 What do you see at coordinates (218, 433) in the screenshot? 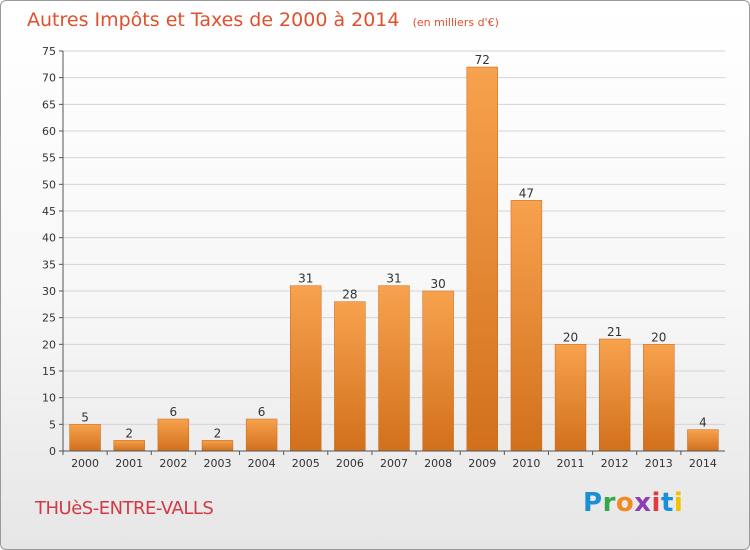
I see `data-label-2003: 2` at bounding box center [218, 433].